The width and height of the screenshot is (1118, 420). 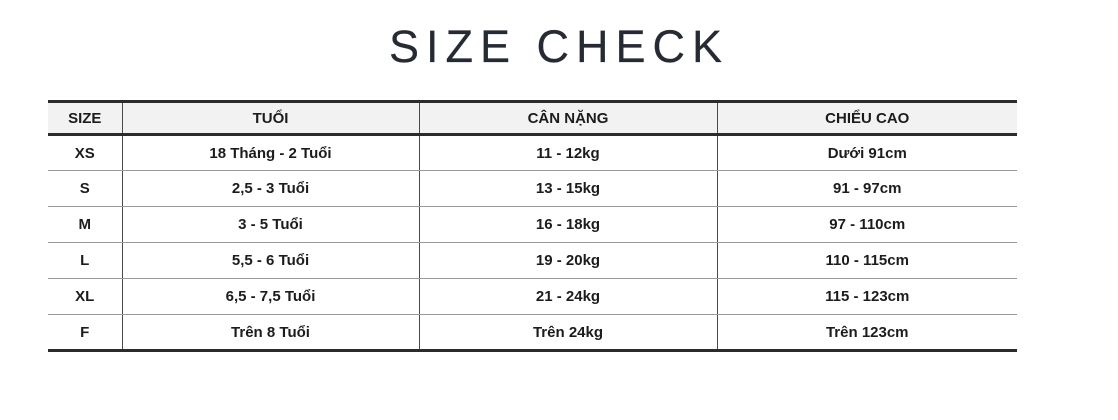 What do you see at coordinates (866, 333) in the screenshot?
I see `cell-height: Trên 123cm` at bounding box center [866, 333].